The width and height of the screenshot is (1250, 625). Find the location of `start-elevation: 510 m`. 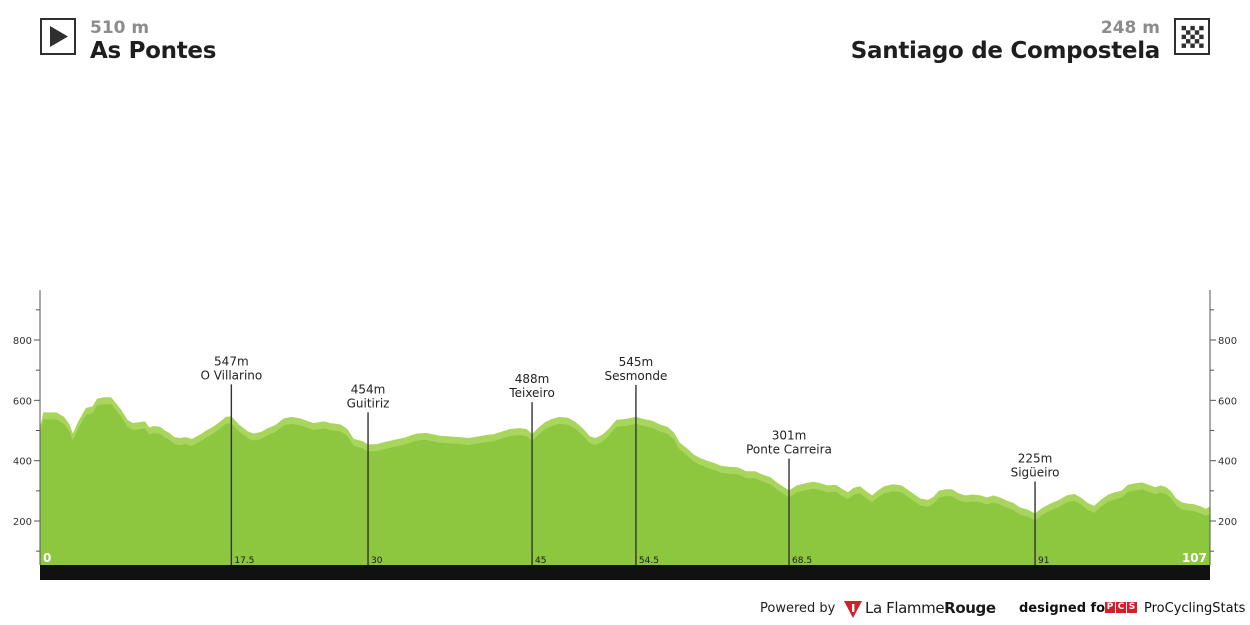

start-elevation: 510 m is located at coordinates (120, 28).